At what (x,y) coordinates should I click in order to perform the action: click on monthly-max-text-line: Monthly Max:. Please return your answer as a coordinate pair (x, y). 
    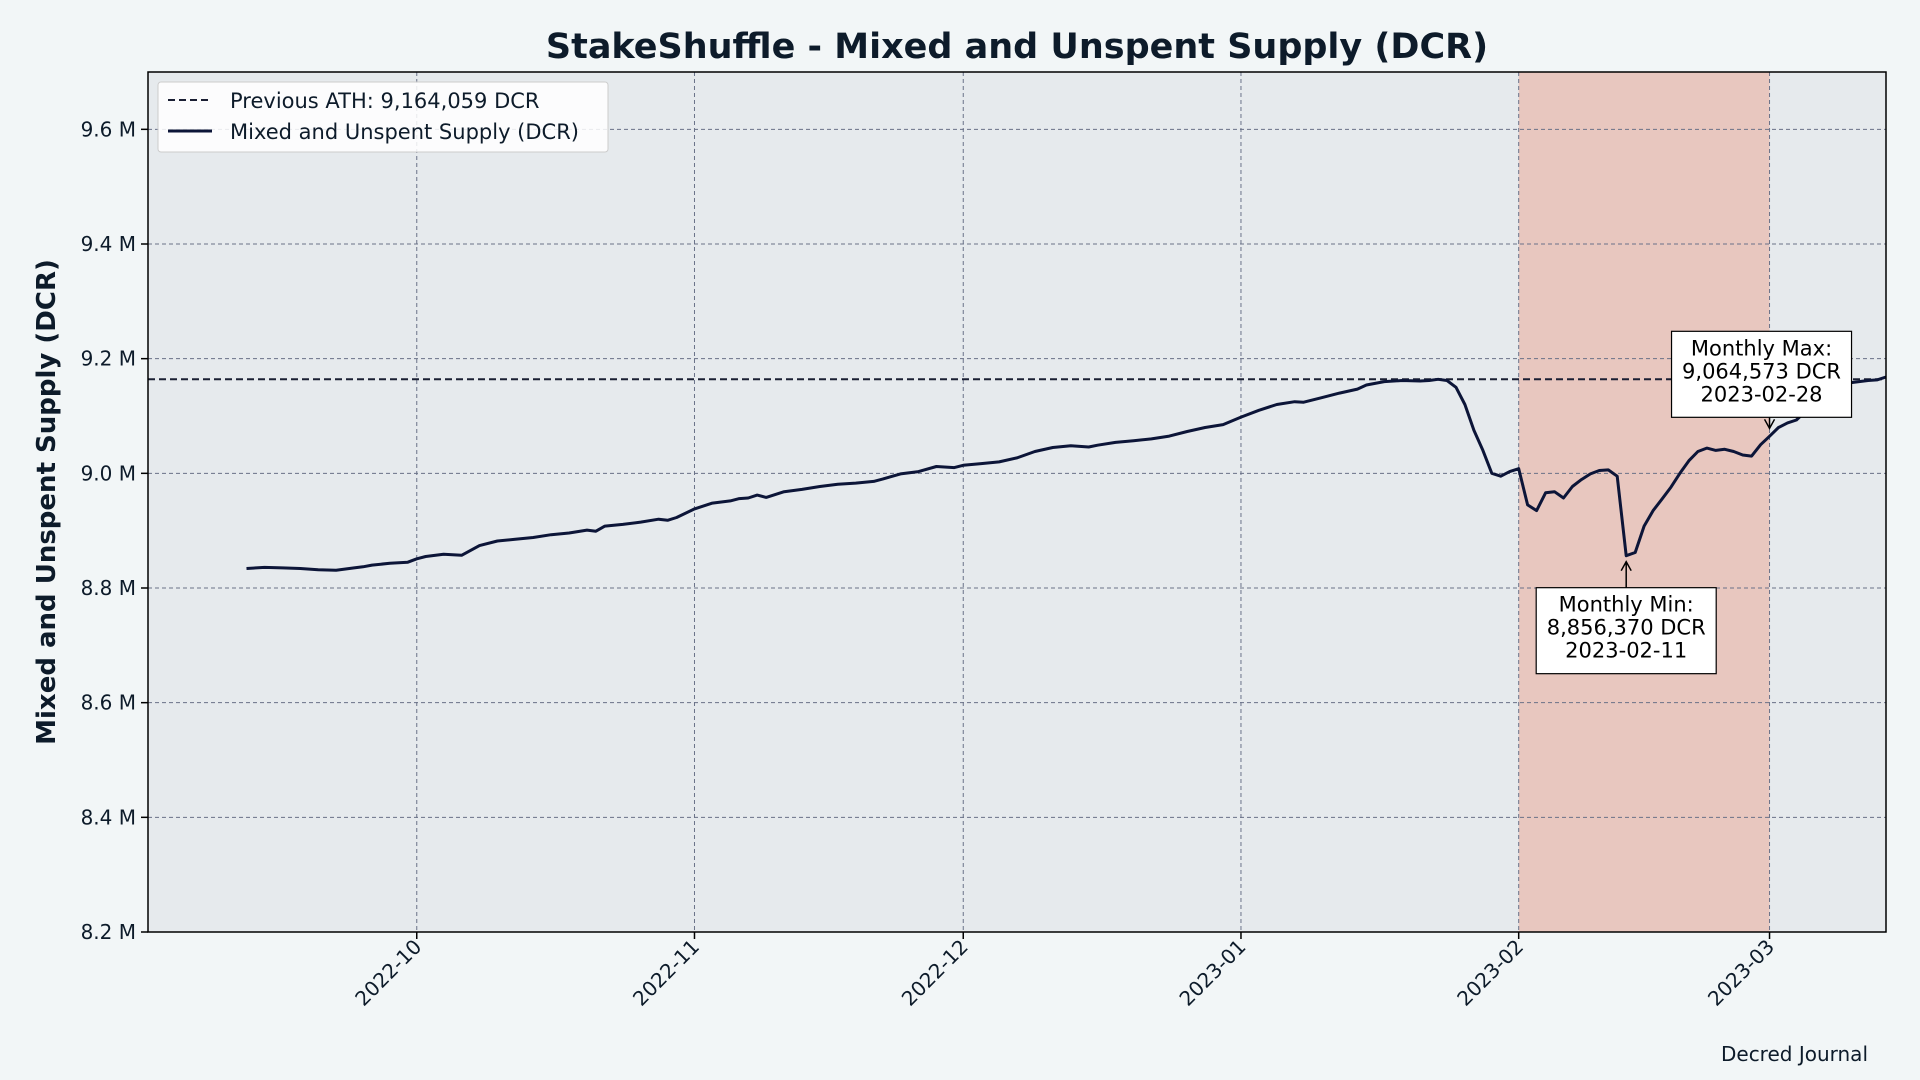
    Looking at the image, I should click on (1761, 348).